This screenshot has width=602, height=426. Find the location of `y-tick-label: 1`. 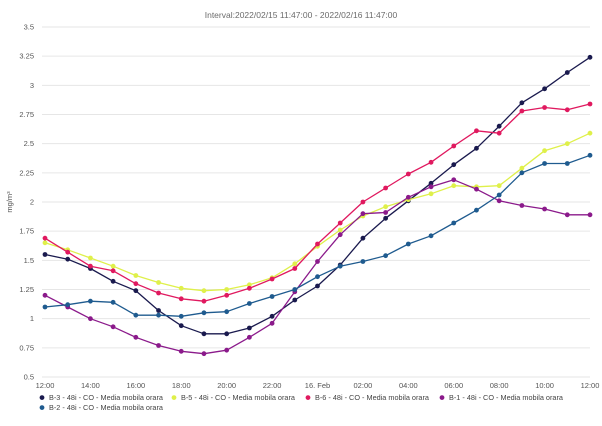

y-tick-label: 1 is located at coordinates (32, 318).